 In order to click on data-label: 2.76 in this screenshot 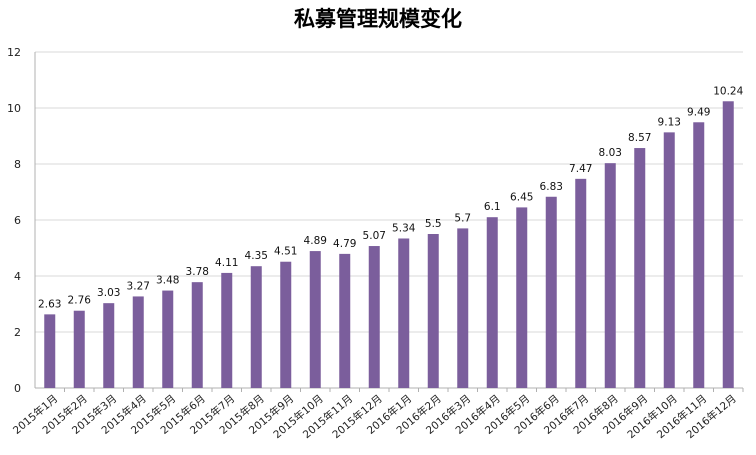, I will do `click(80, 301)`.